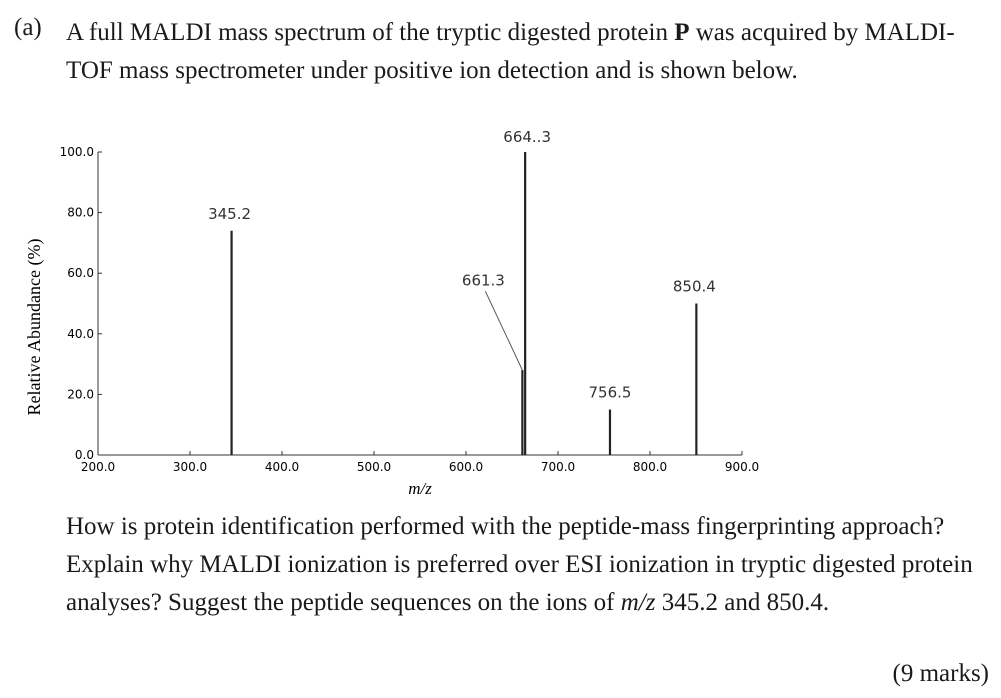 The width and height of the screenshot is (1001, 698). What do you see at coordinates (650, 467) in the screenshot?
I see `x-tick-label: 800.0` at bounding box center [650, 467].